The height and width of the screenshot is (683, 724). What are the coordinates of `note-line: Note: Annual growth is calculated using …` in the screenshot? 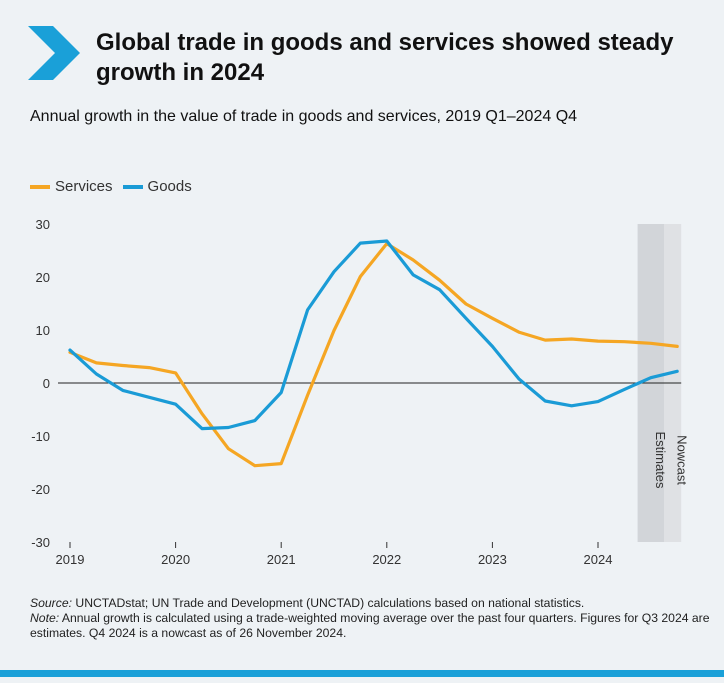 It's located at (370, 626).